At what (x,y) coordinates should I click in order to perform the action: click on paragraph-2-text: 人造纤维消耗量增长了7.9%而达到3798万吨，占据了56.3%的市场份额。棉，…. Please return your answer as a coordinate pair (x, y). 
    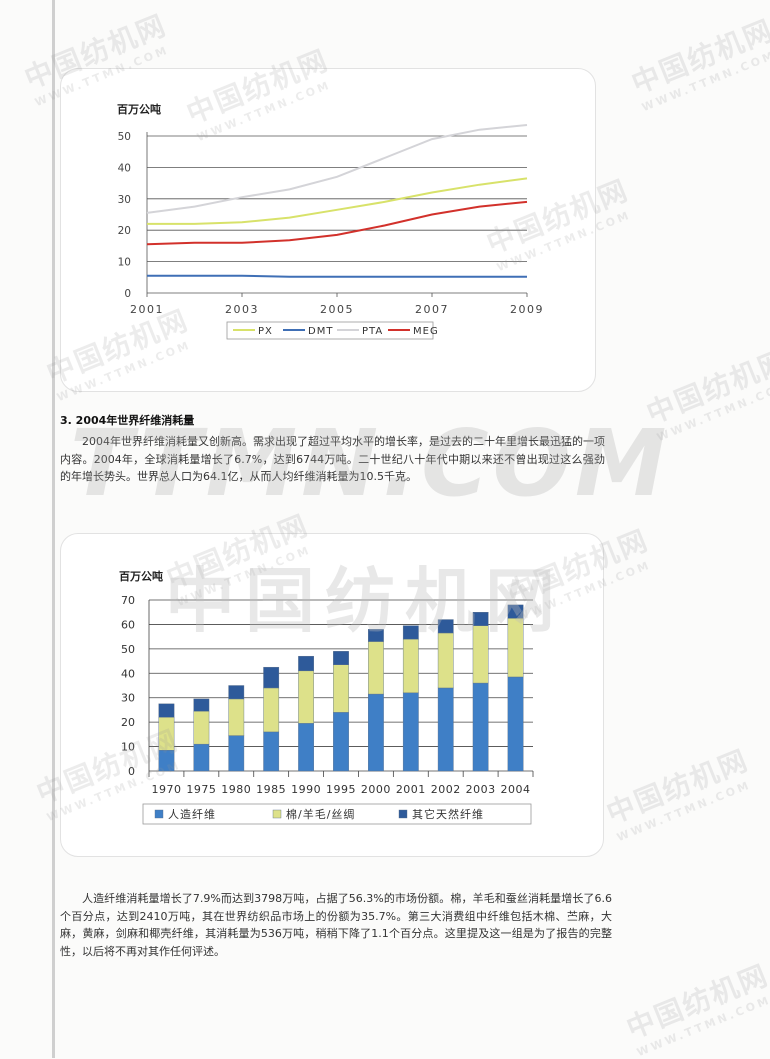
    Looking at the image, I should click on (336, 925).